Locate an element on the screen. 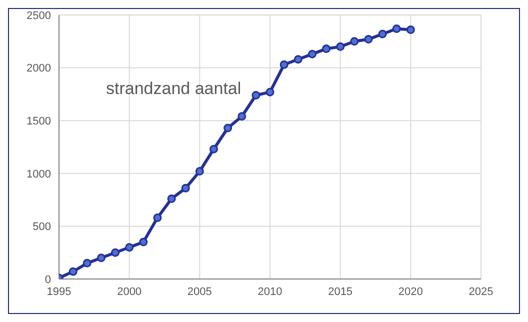 The height and width of the screenshot is (322, 528). x-tick-label: 2005 is located at coordinates (199, 292).